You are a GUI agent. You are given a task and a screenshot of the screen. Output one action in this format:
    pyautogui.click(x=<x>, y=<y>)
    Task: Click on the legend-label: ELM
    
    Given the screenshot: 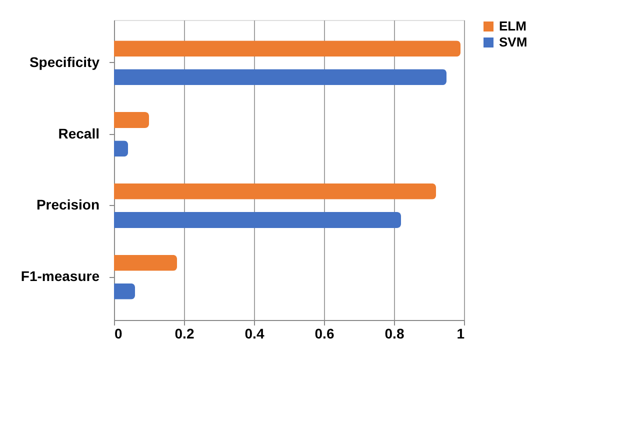 What is the action you would take?
    pyautogui.click(x=512, y=26)
    